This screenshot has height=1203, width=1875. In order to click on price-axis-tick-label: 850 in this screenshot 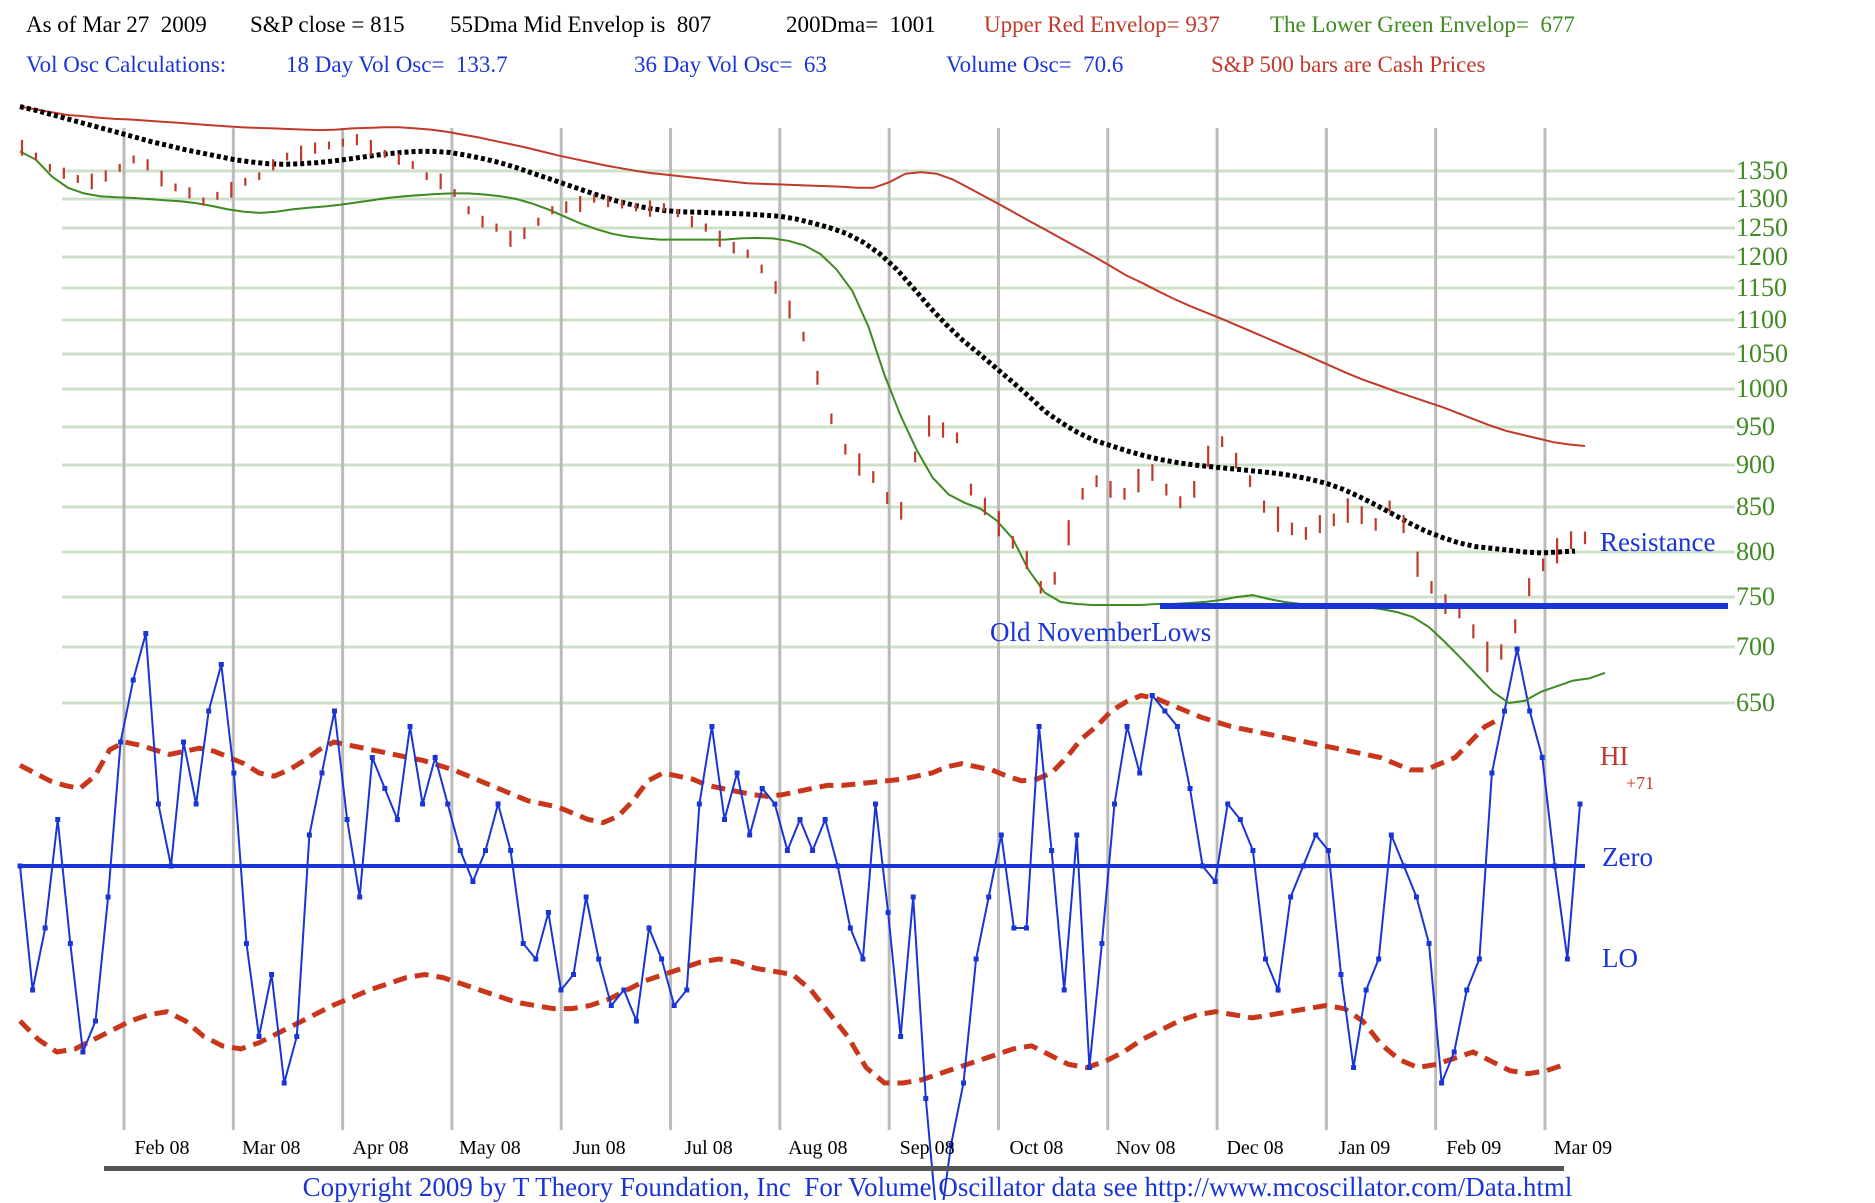, I will do `click(1755, 506)`.